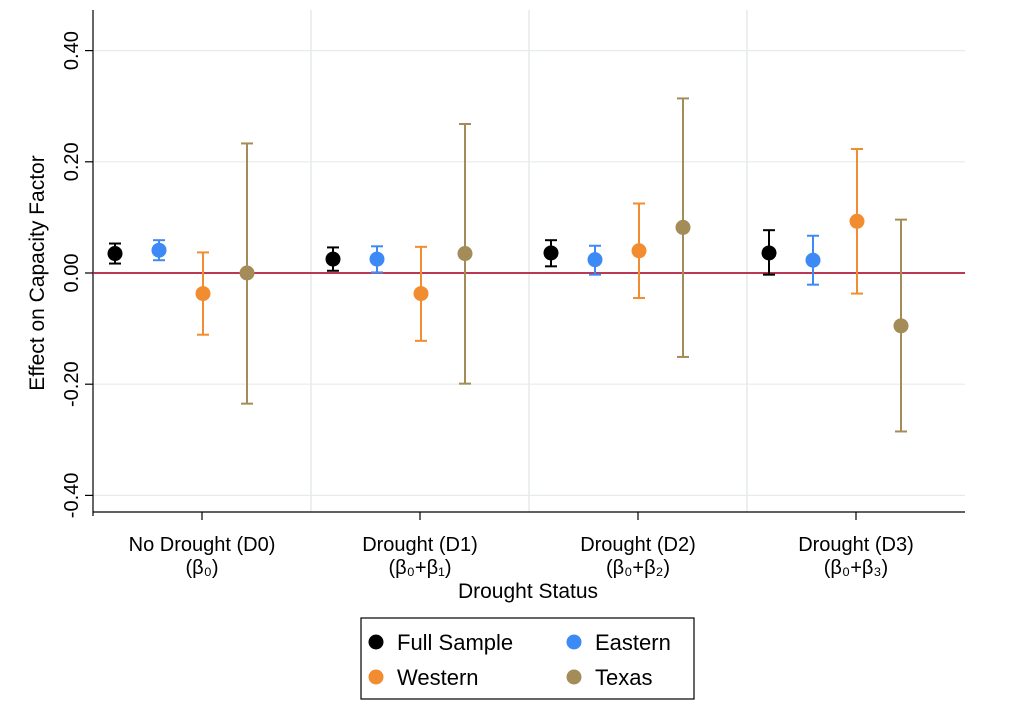 The width and height of the screenshot is (1024, 725). Describe the element at coordinates (72, 50) in the screenshot. I see `y-tick-label: 0.40` at that location.